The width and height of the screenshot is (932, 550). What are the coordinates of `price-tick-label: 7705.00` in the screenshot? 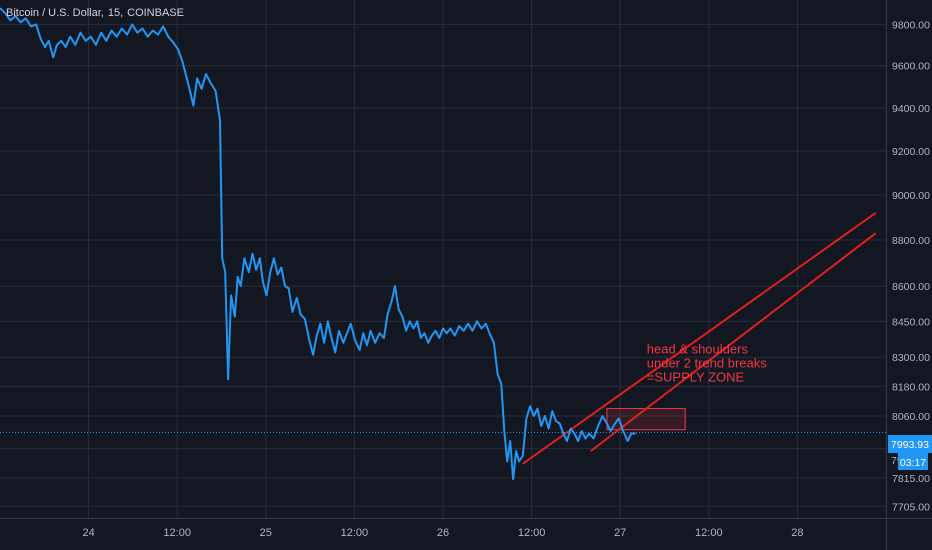 It's located at (911, 507).